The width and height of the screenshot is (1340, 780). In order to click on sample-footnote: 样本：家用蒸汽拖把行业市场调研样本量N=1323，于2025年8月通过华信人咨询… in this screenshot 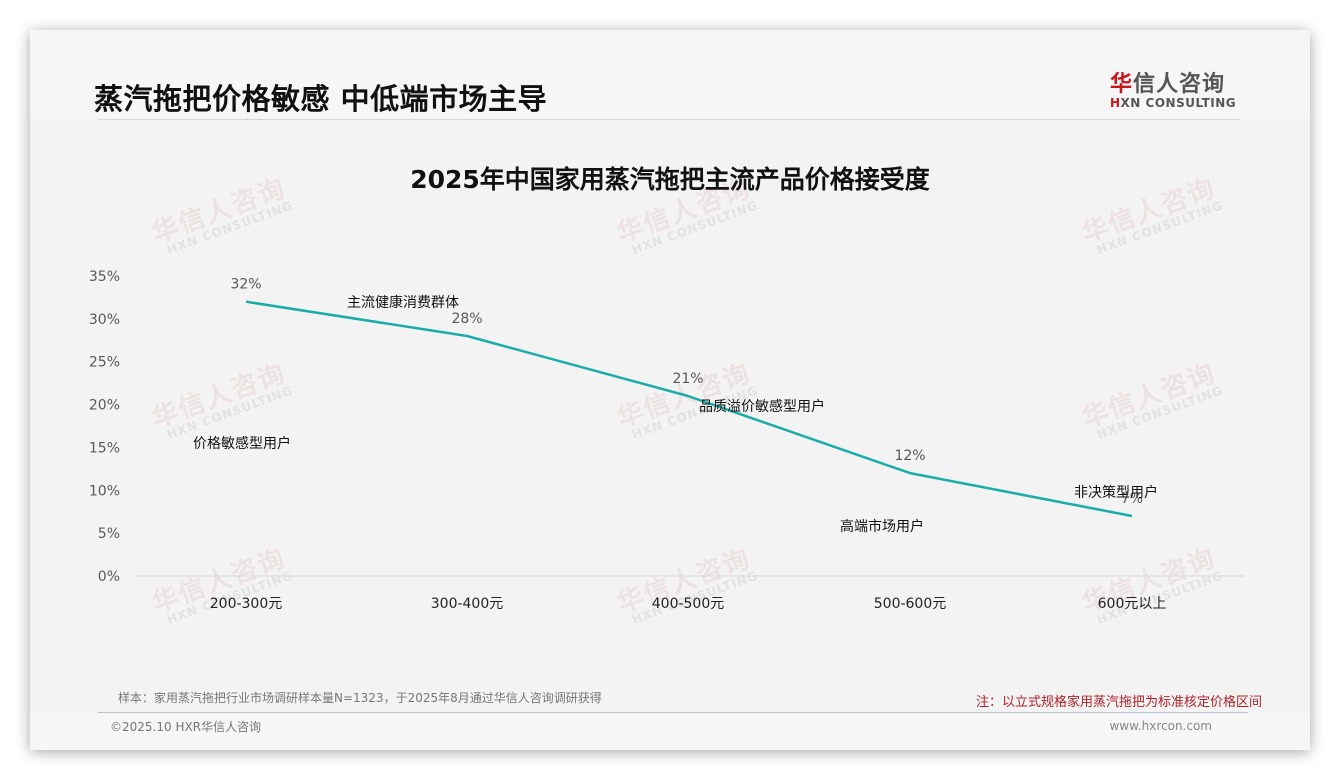, I will do `click(360, 698)`.